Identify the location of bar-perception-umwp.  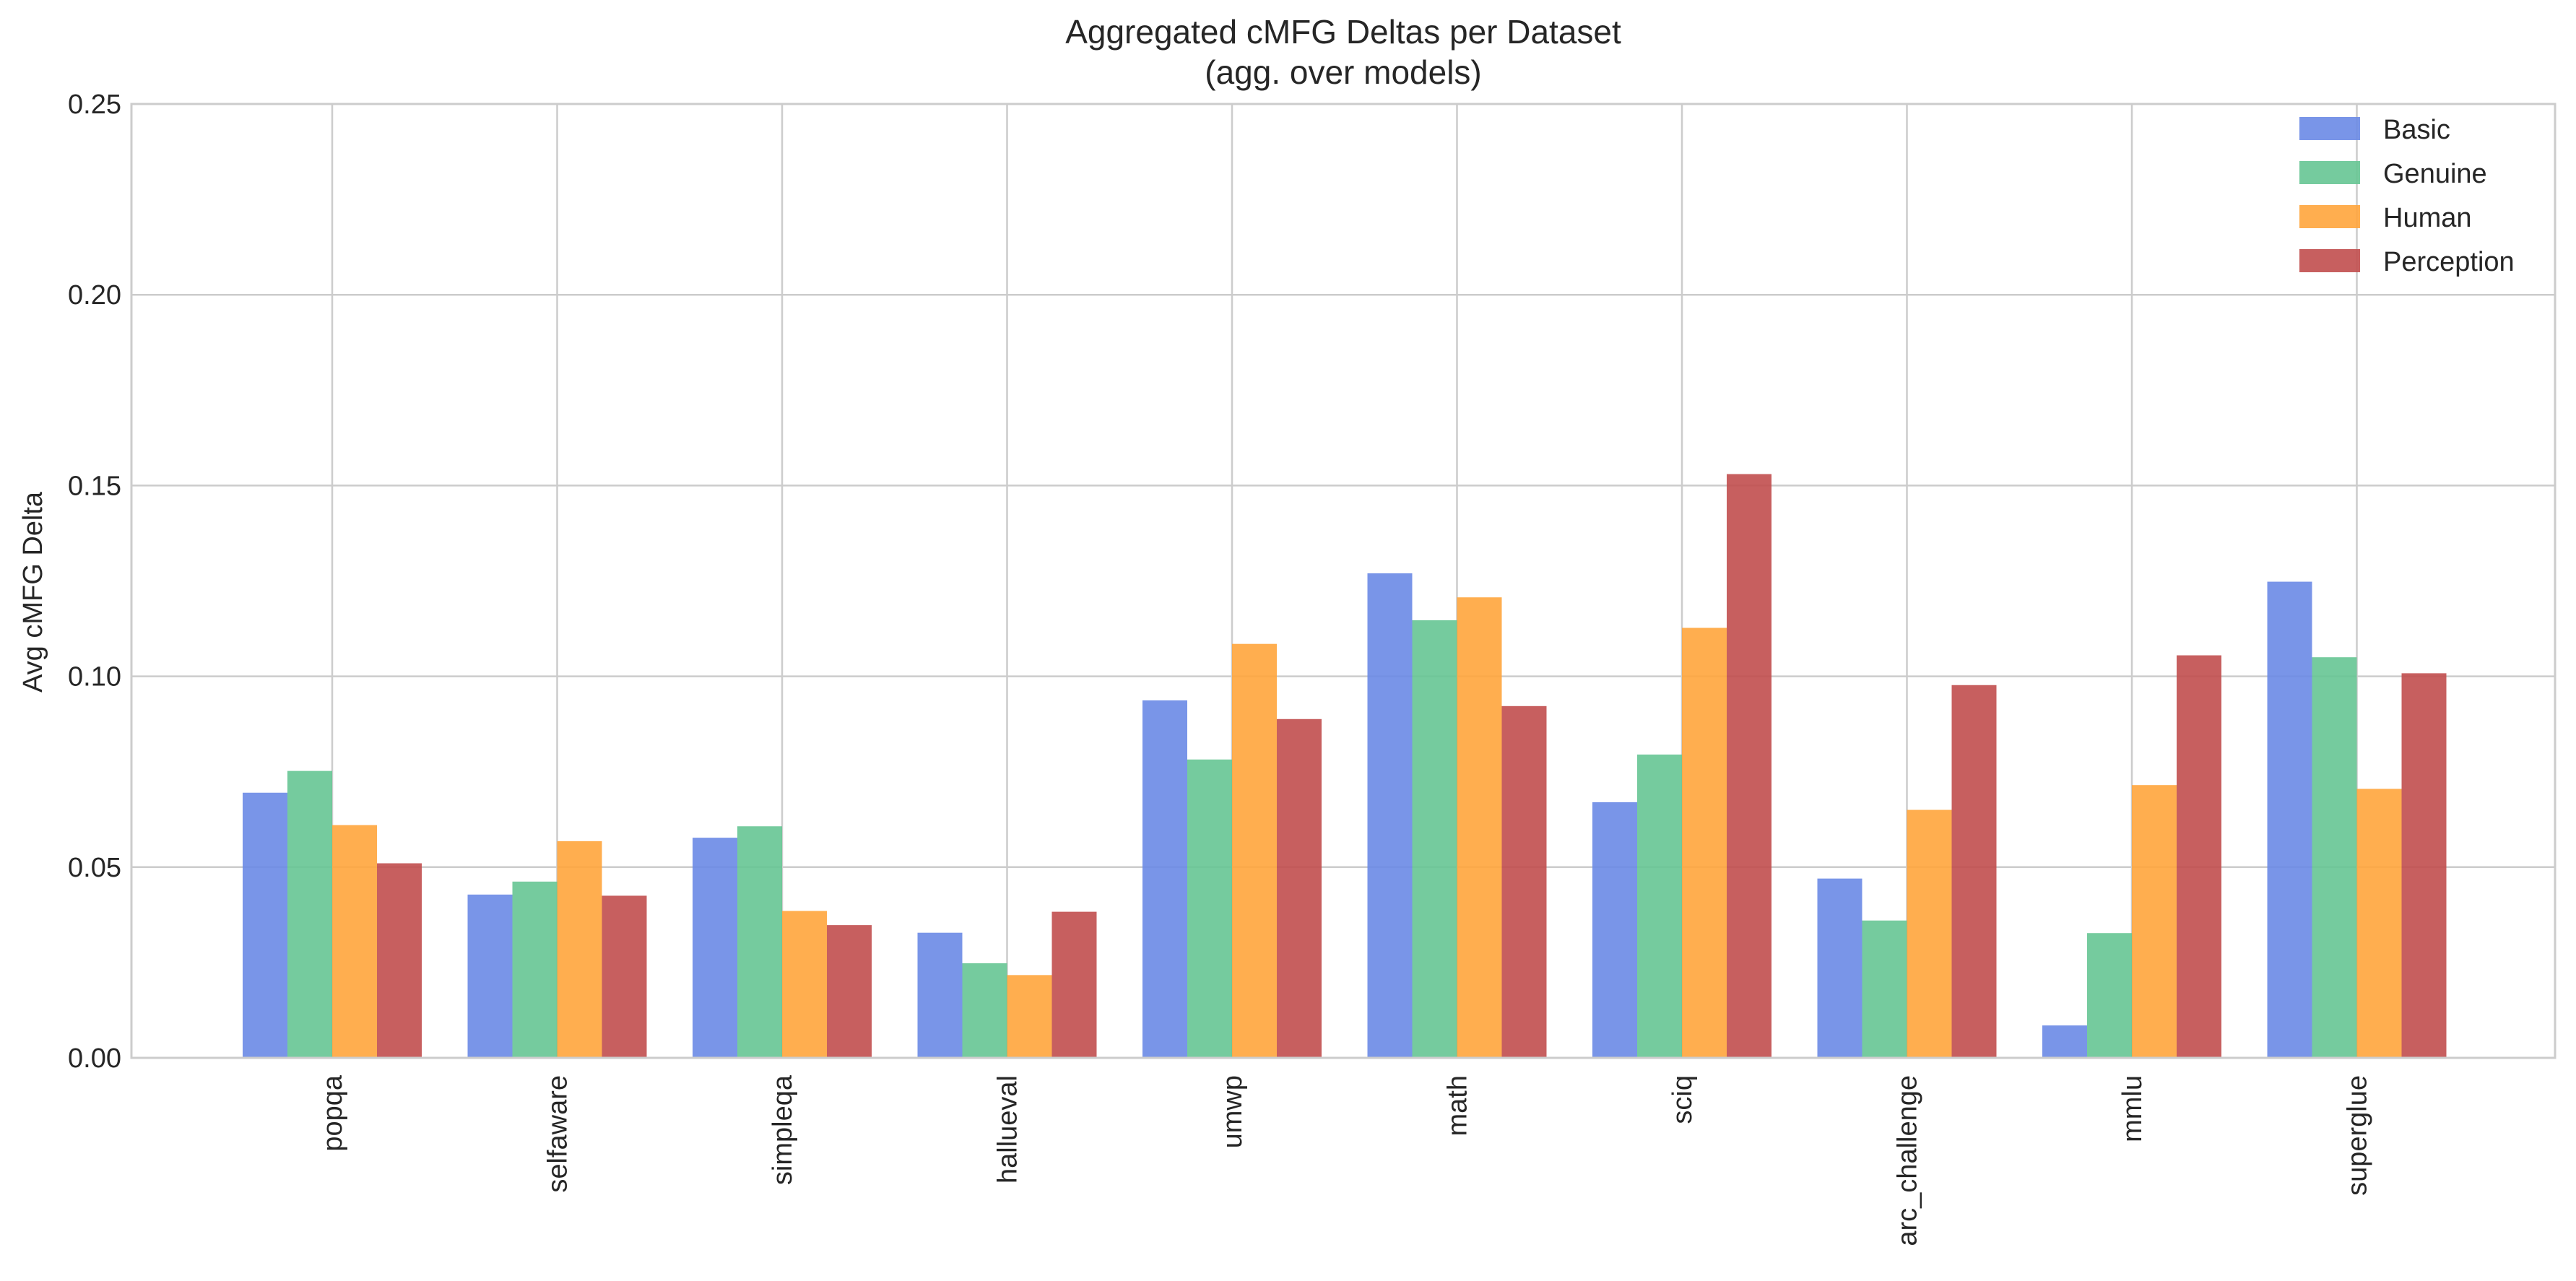
(1299, 888).